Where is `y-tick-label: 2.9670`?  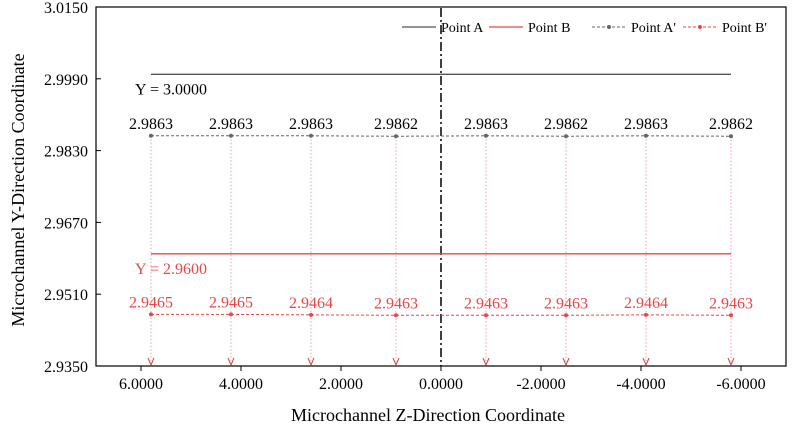
y-tick-label: 2.9670 is located at coordinates (66, 223).